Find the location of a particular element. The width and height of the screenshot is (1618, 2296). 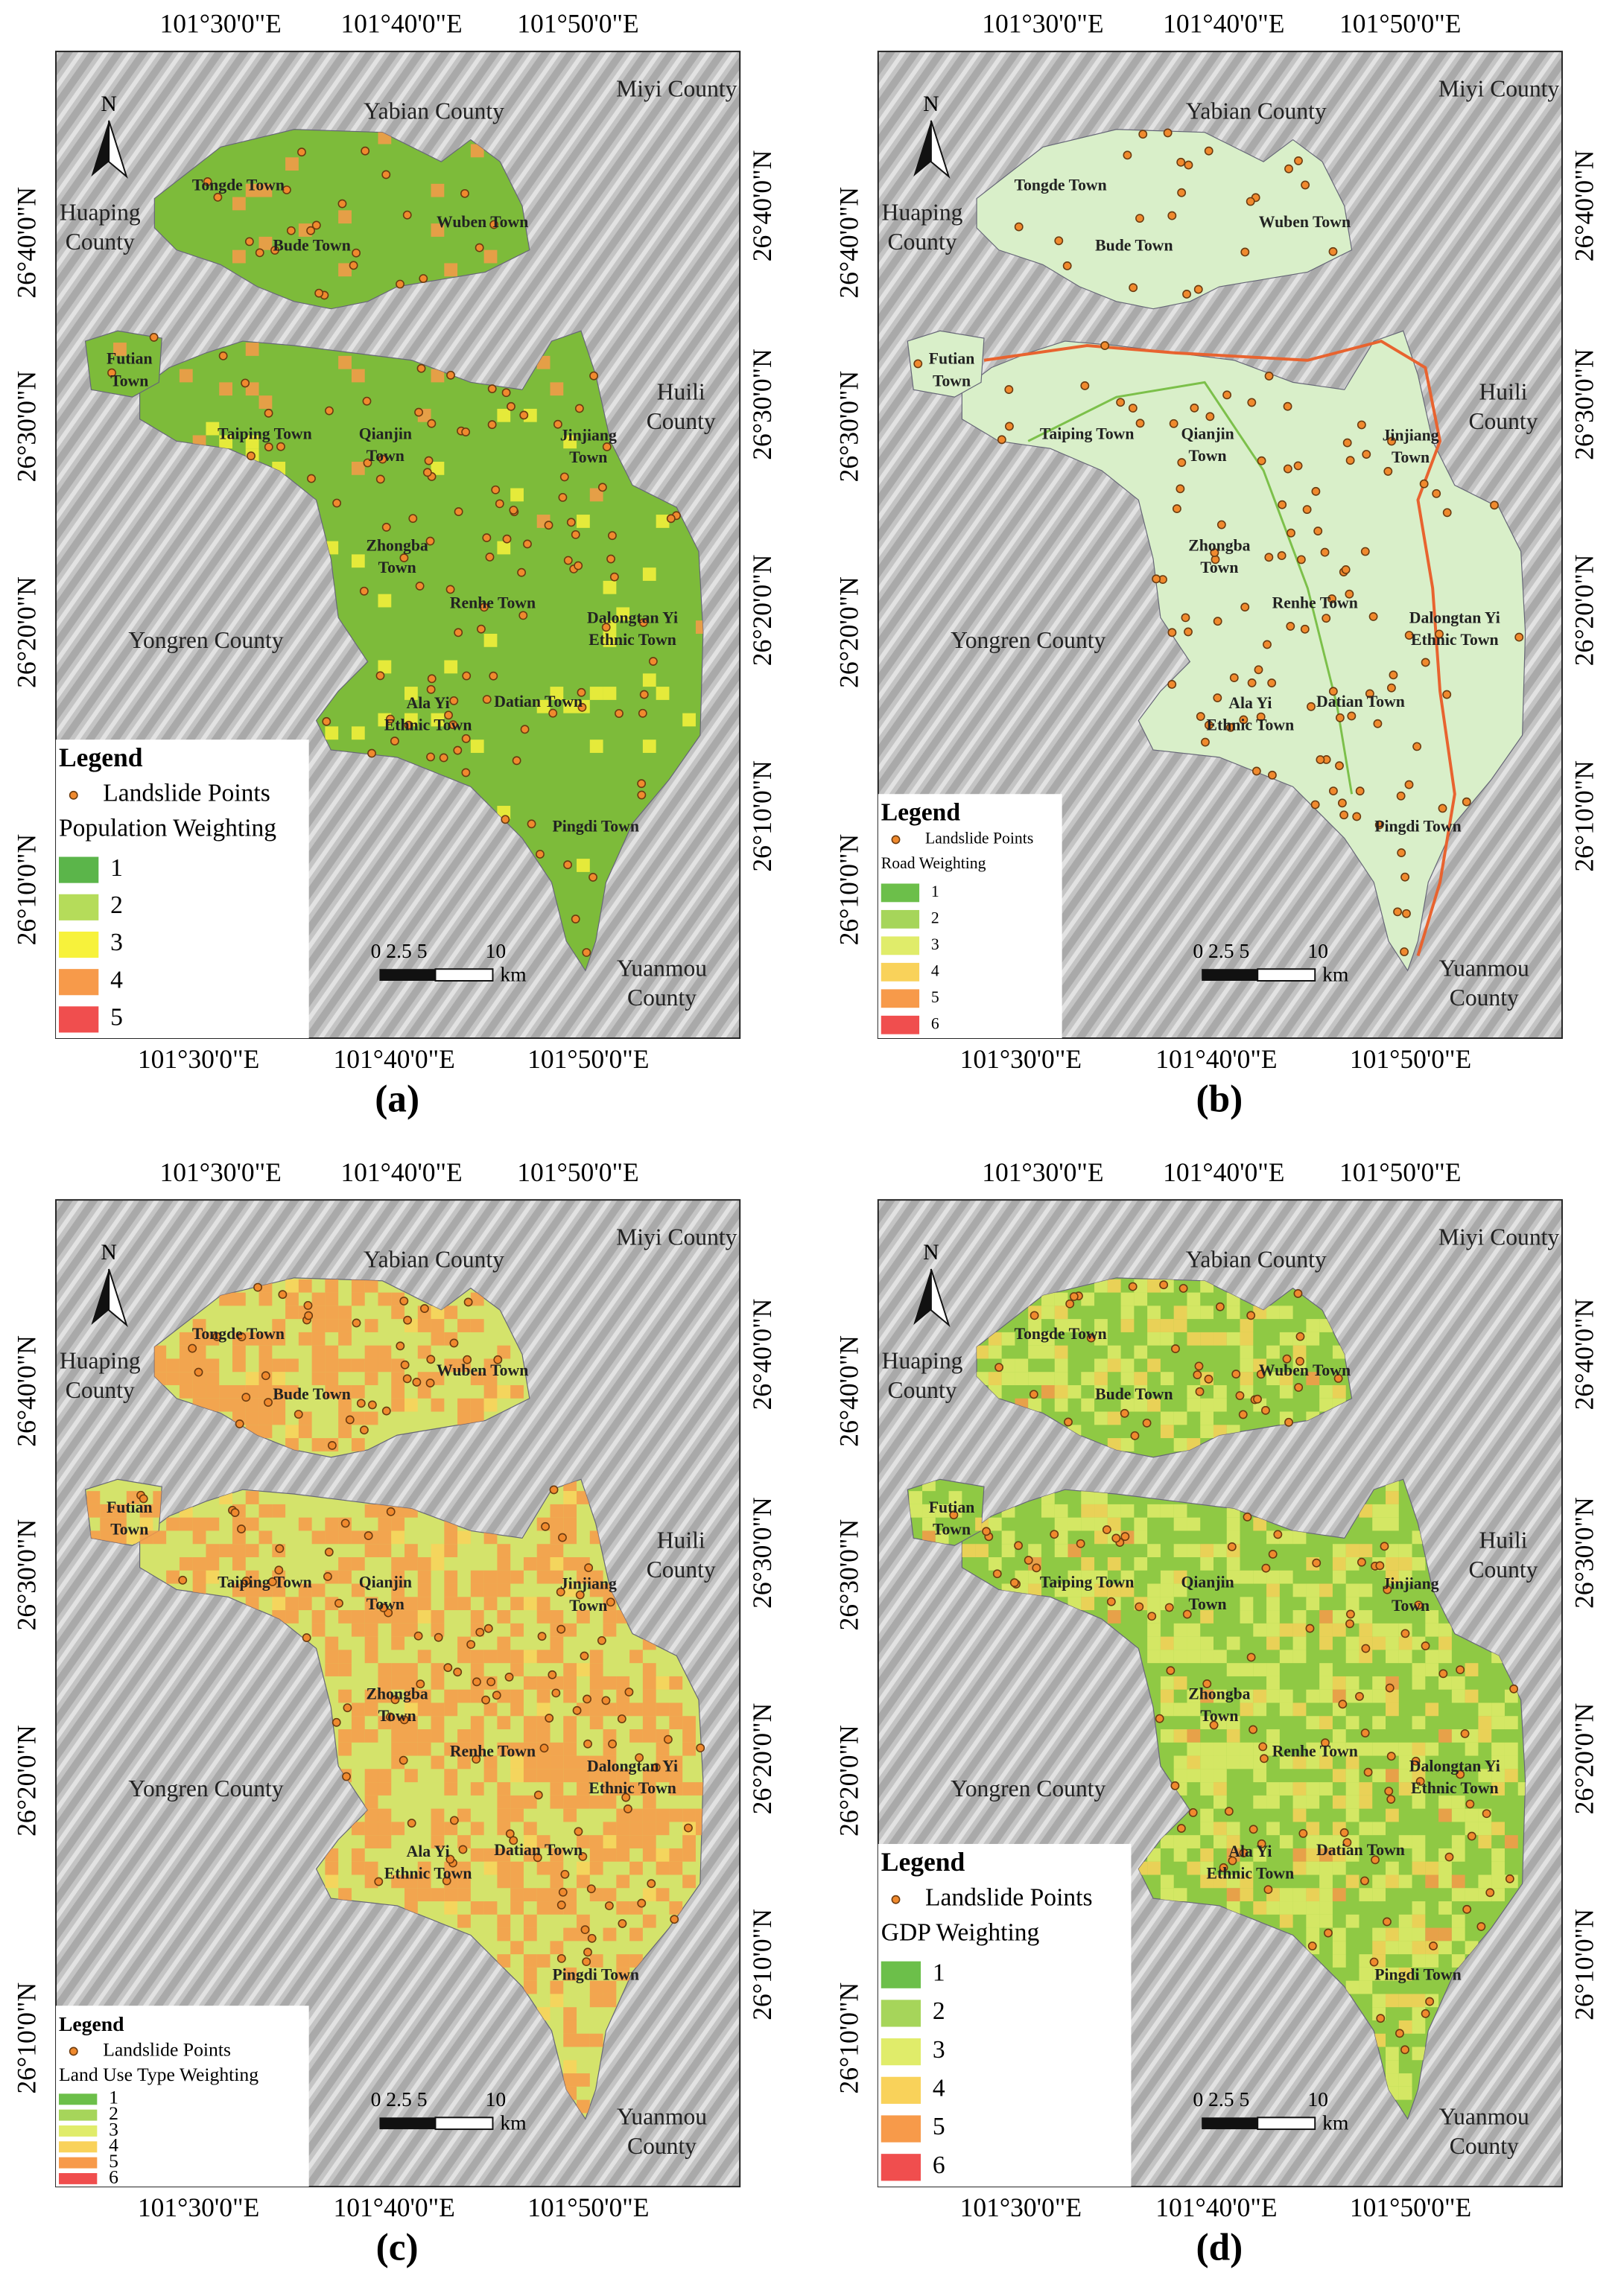

scale-ticks: 0 2.5 5 is located at coordinates (1221, 2099).